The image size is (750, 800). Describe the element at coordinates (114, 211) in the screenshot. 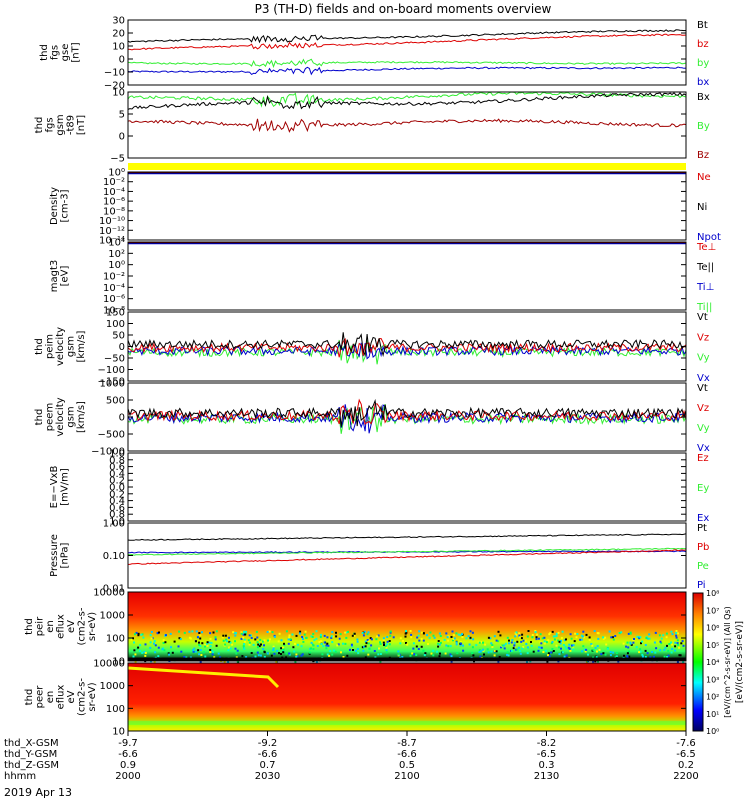

I see `y-tick-label: 10⁻⁸` at that location.